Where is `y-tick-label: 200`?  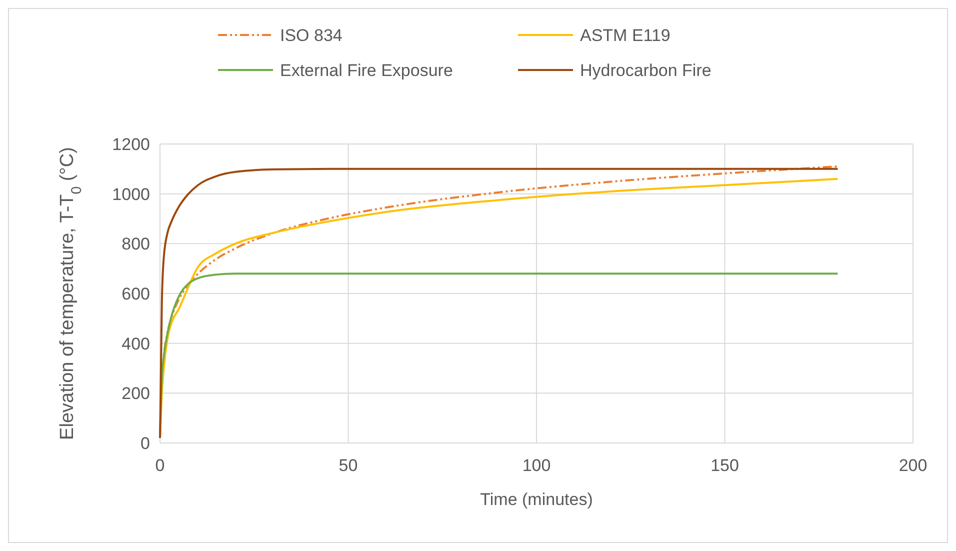
y-tick-label: 200 is located at coordinates (136, 394).